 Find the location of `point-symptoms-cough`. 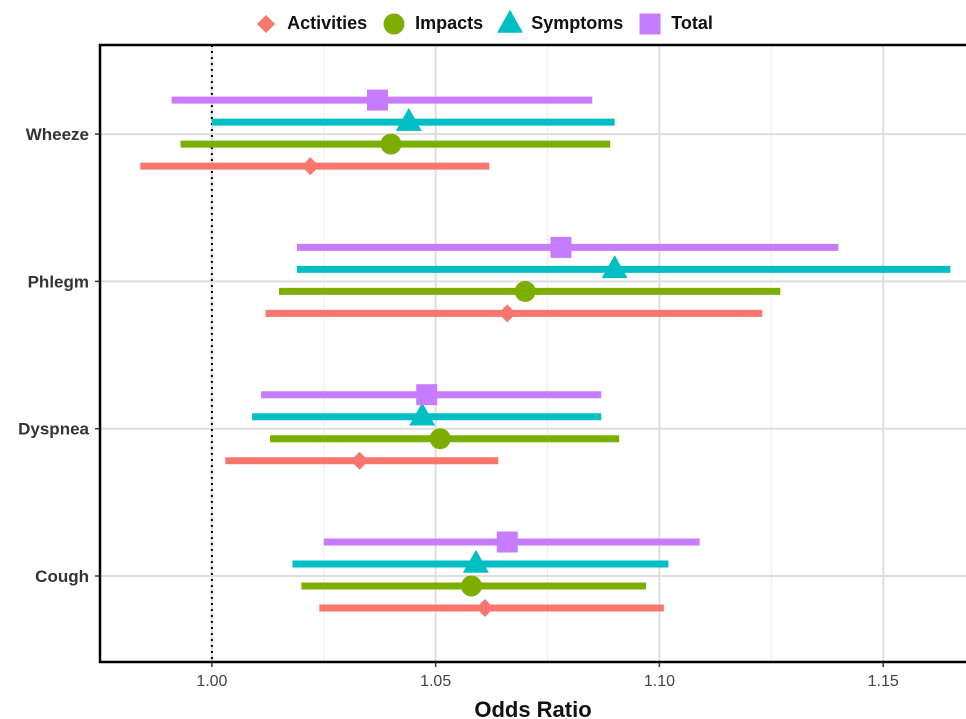

point-symptoms-cough is located at coordinates (475, 561).